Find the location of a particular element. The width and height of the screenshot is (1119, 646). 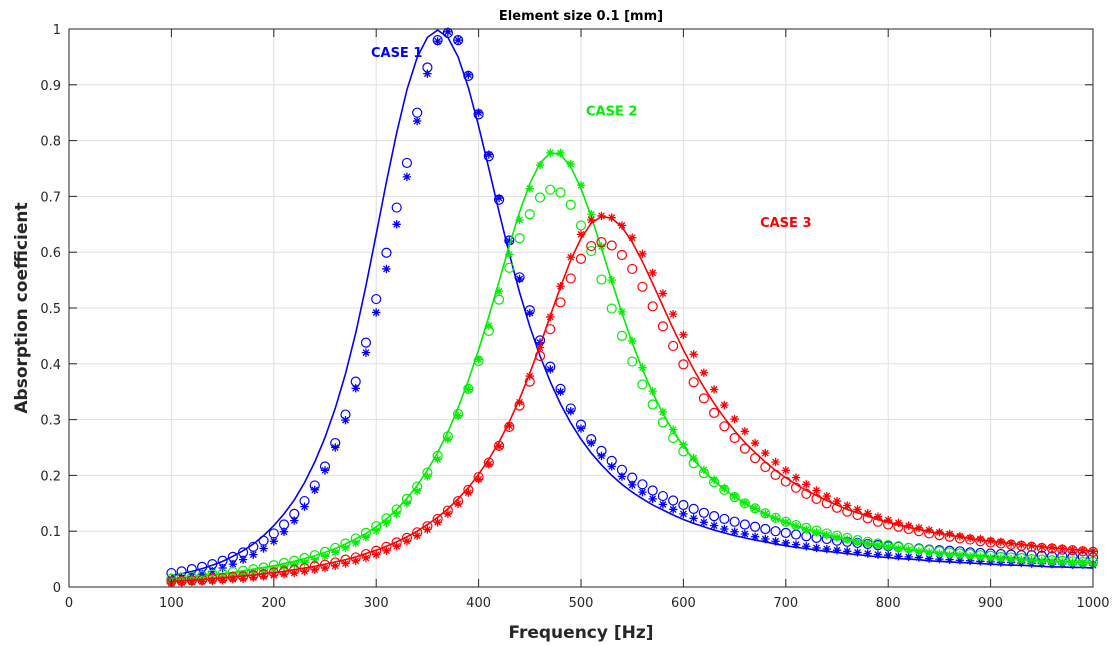

y-tick-label: 0 is located at coordinates (57, 588).